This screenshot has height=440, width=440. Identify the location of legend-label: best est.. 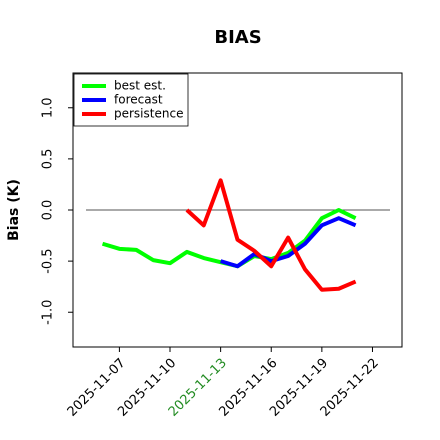
(140, 86).